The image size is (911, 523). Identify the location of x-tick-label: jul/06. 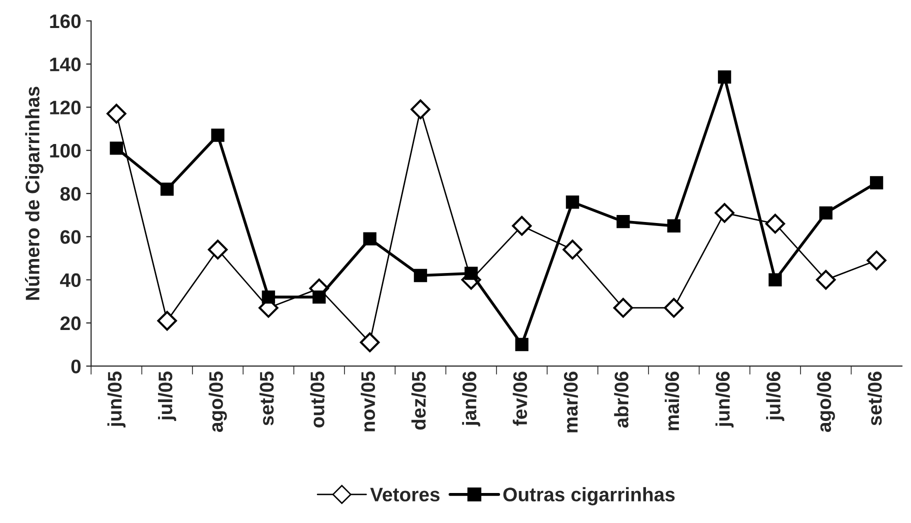
(775, 396).